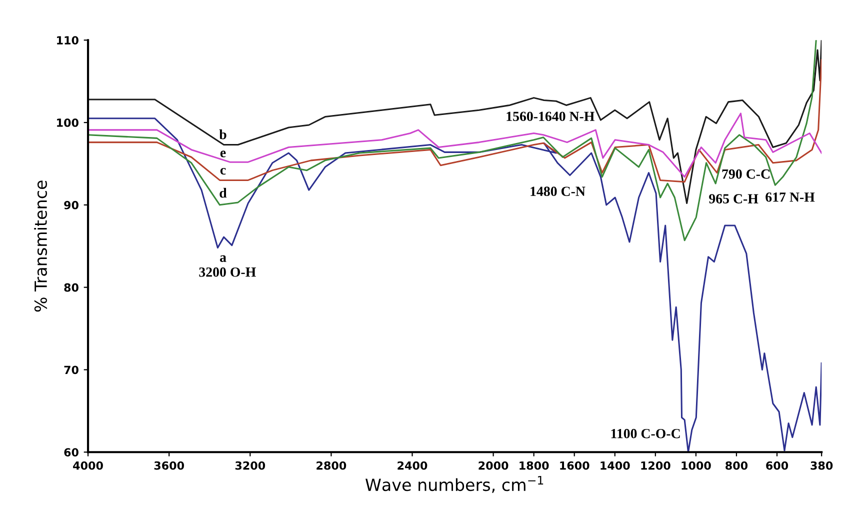 This screenshot has height=508, width=863. Describe the element at coordinates (645, 433) in the screenshot. I see `annotation: 1100 C-O-C` at that location.